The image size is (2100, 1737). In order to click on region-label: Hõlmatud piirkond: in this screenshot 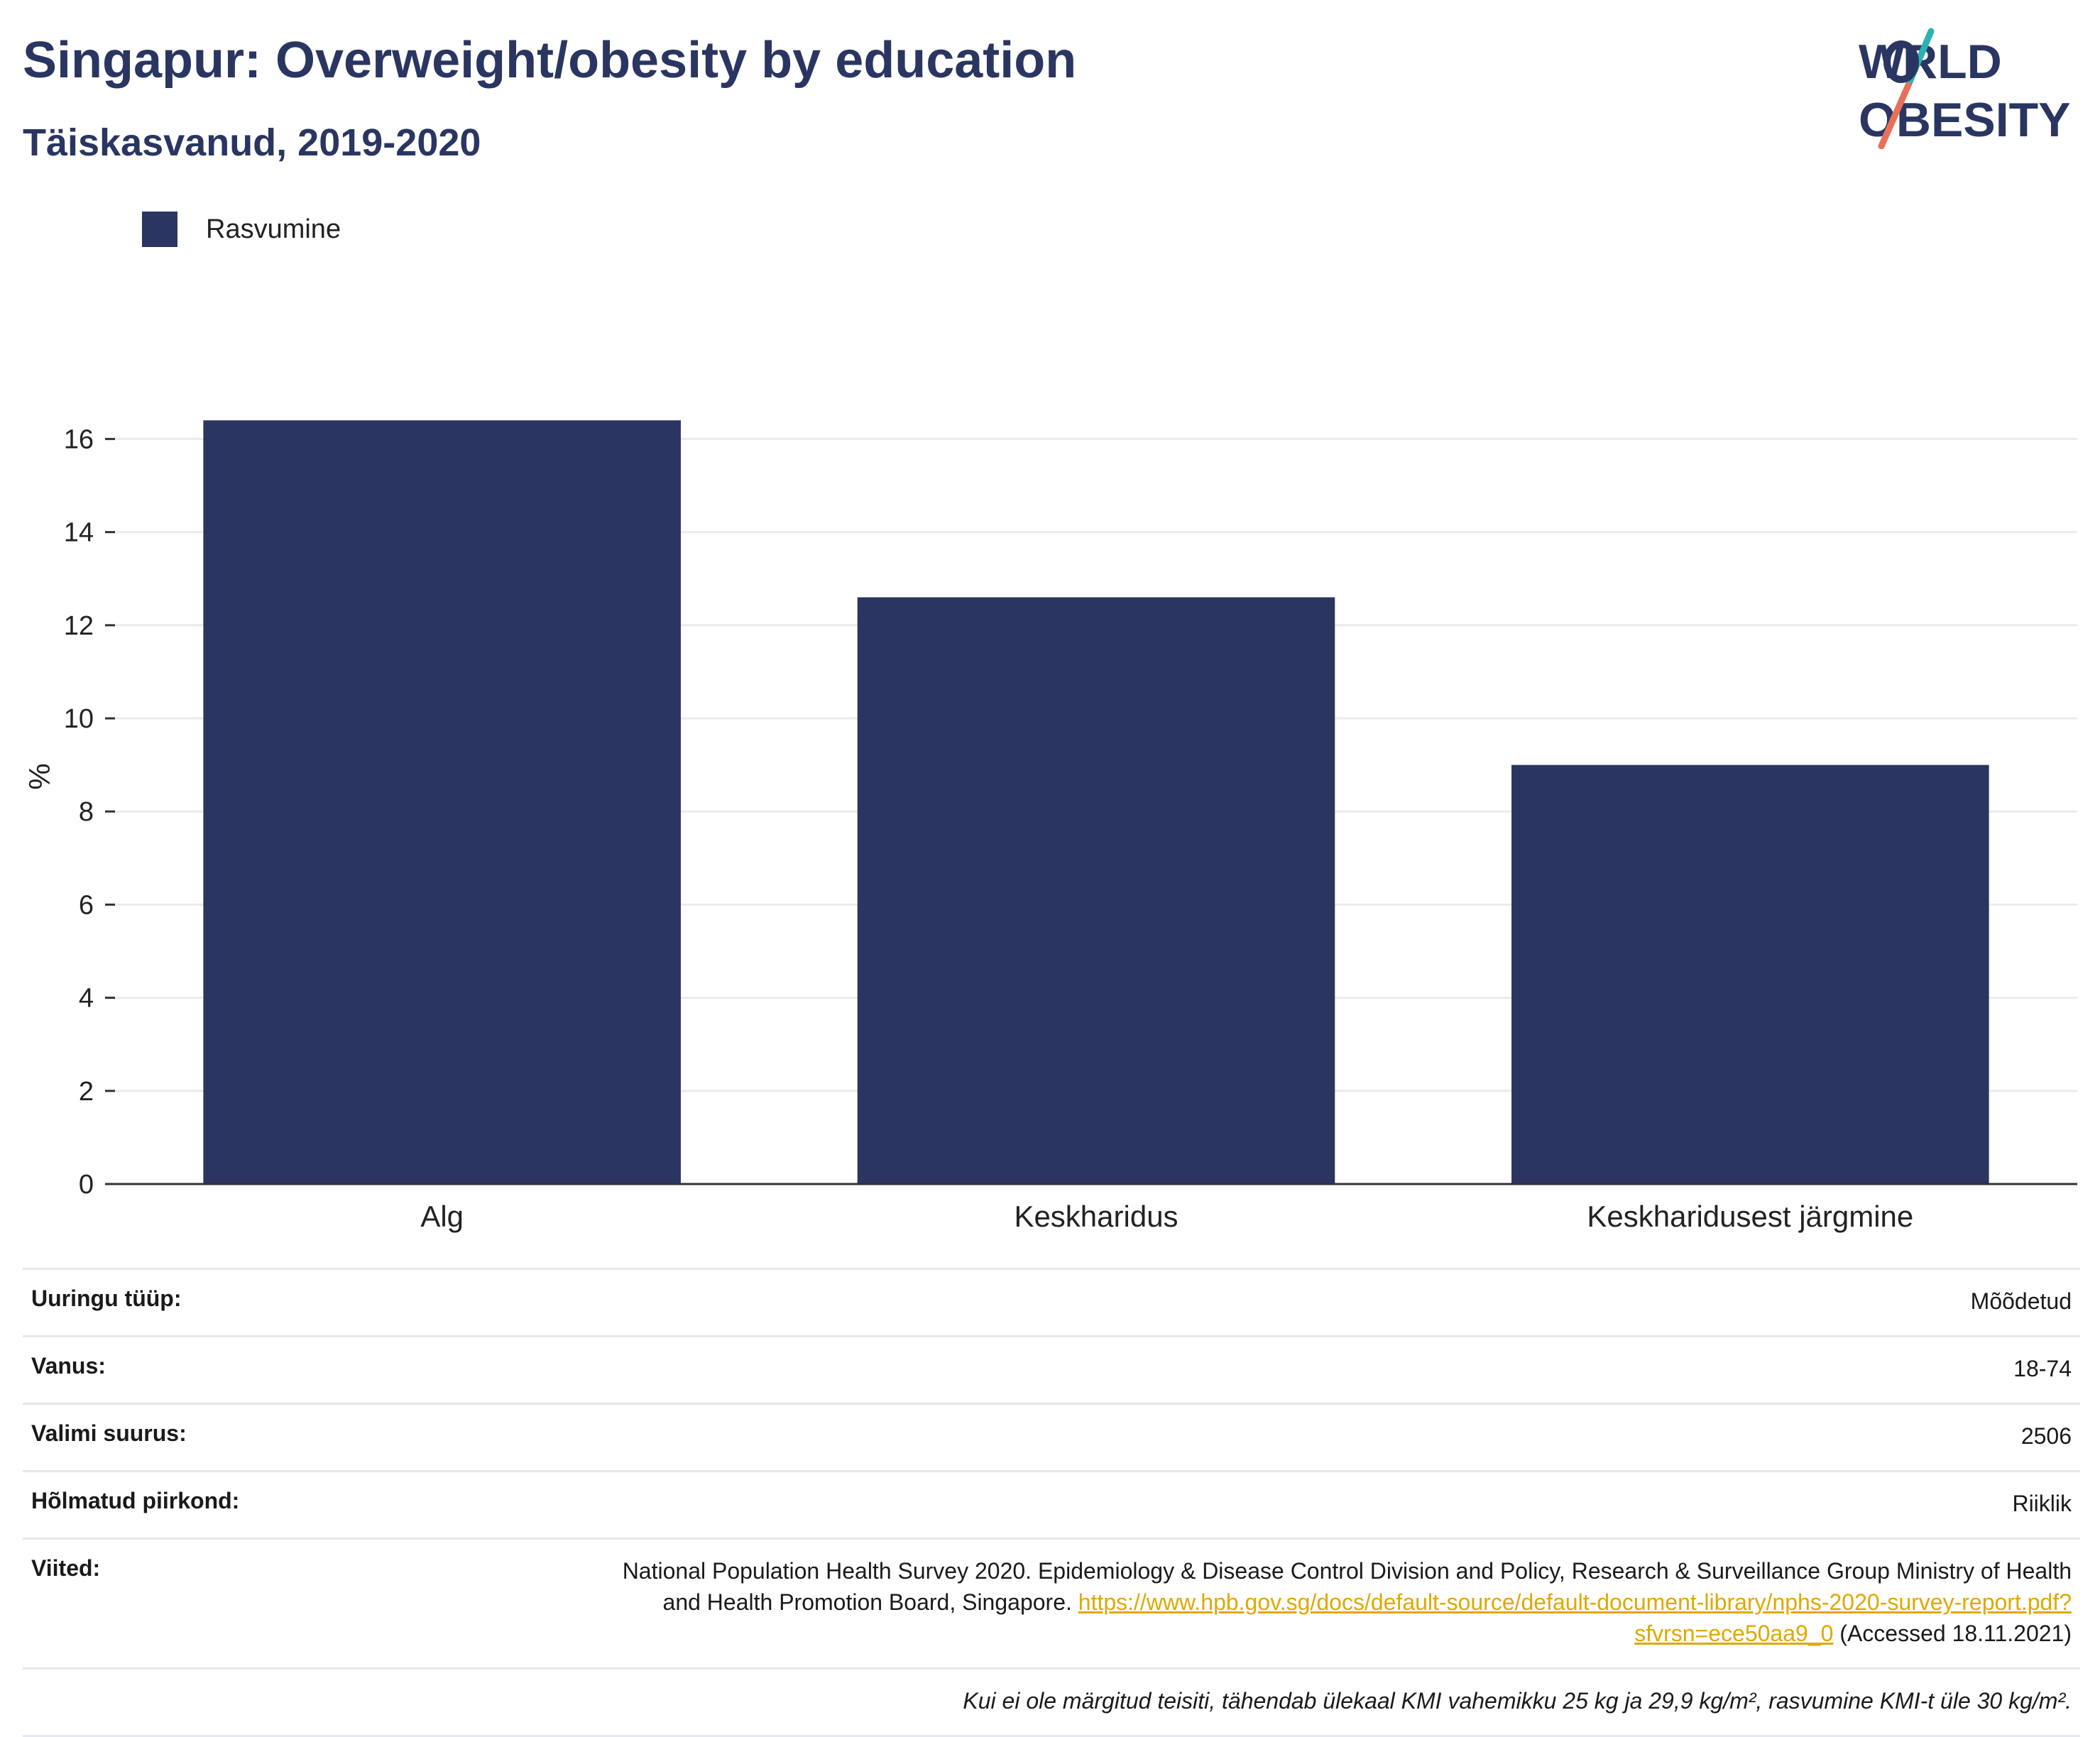, I will do `click(135, 1500)`.